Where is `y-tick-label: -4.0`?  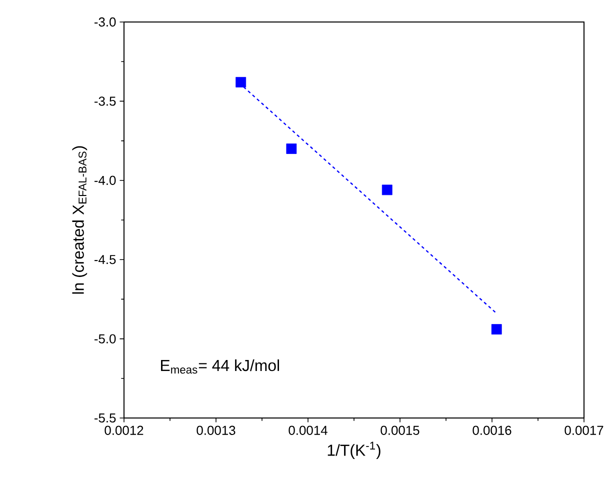
y-tick-label: -4.0 is located at coordinates (105, 180).